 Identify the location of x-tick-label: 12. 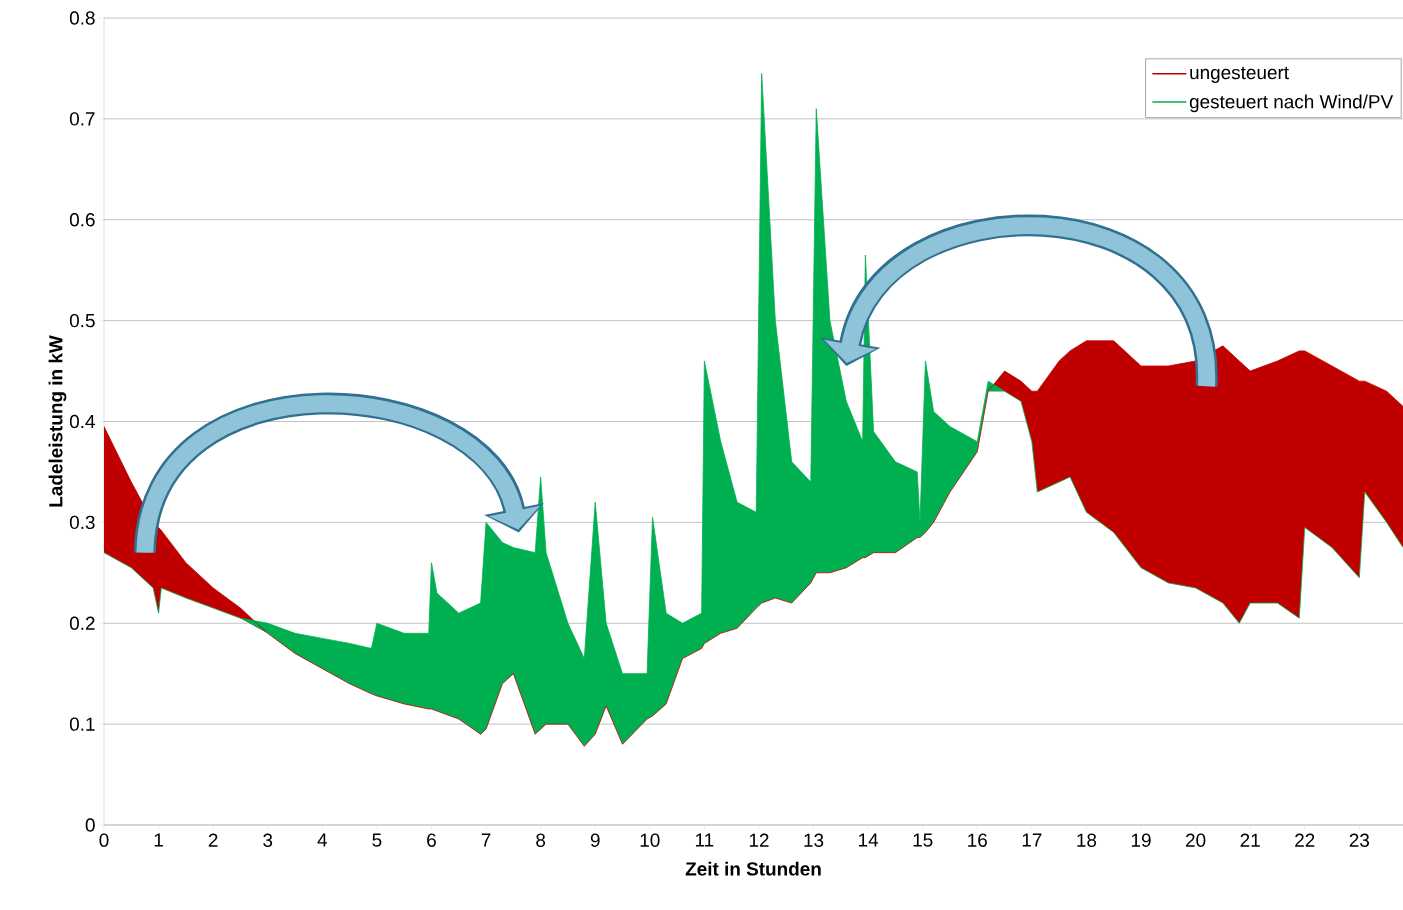
(759, 840).